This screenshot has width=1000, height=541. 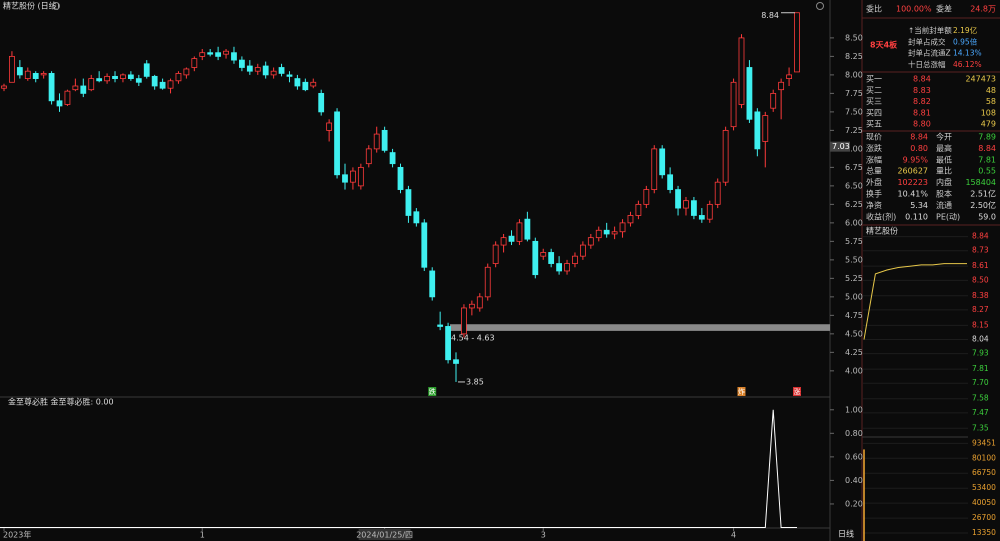 What do you see at coordinates (854, 204) in the screenshot?
I see `y-tick-label: 6.25` at bounding box center [854, 204].